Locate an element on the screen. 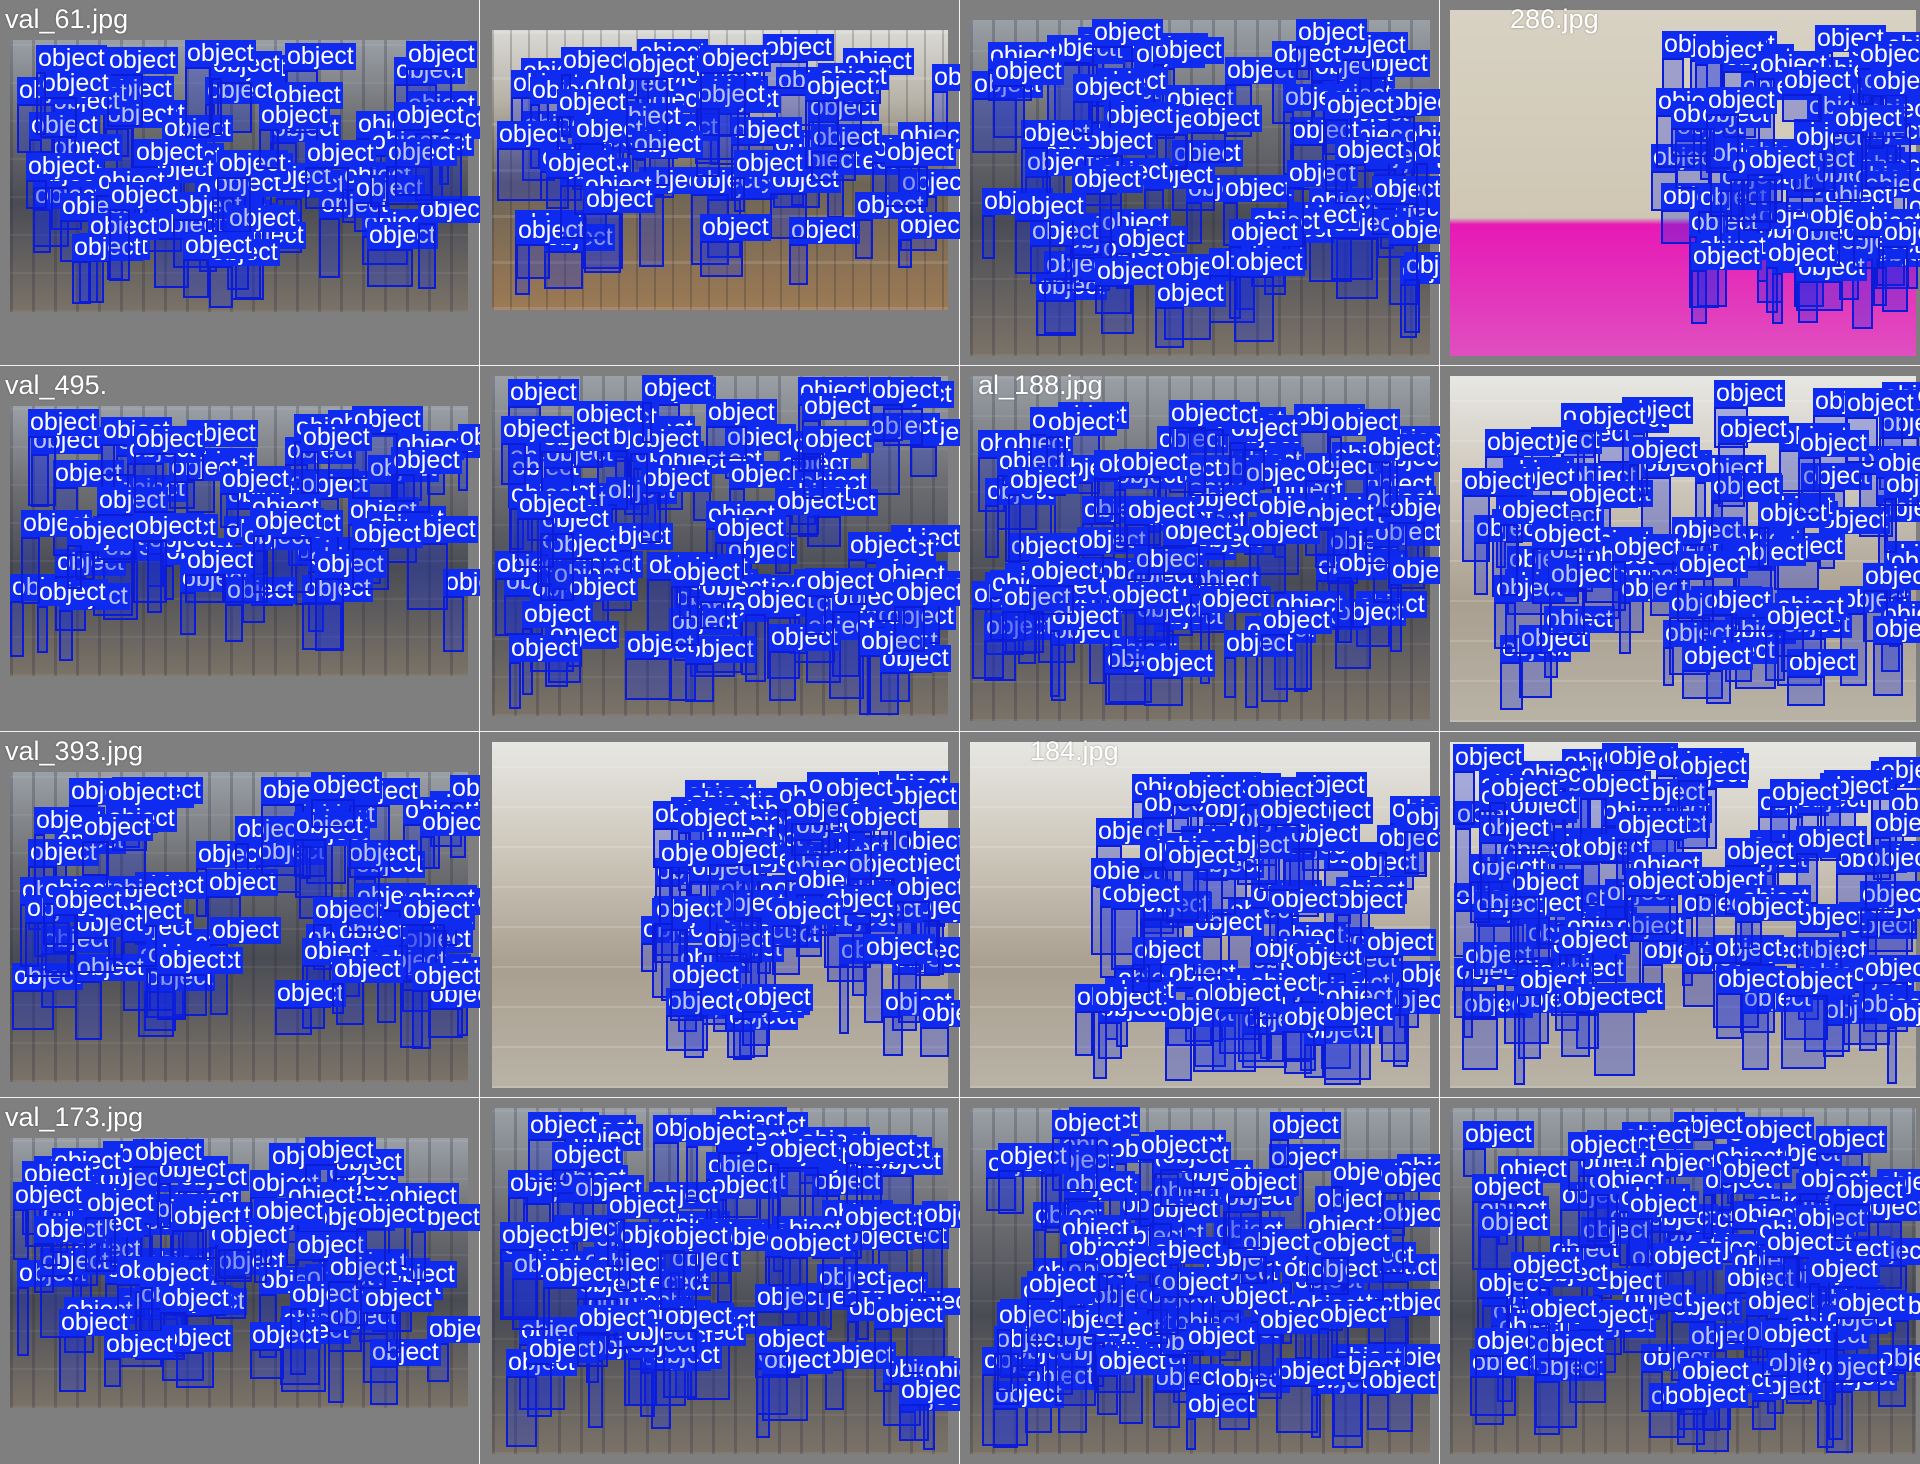 The width and height of the screenshot is (1920, 1464). tile-label: val_61.jpg is located at coordinates (66, 19).